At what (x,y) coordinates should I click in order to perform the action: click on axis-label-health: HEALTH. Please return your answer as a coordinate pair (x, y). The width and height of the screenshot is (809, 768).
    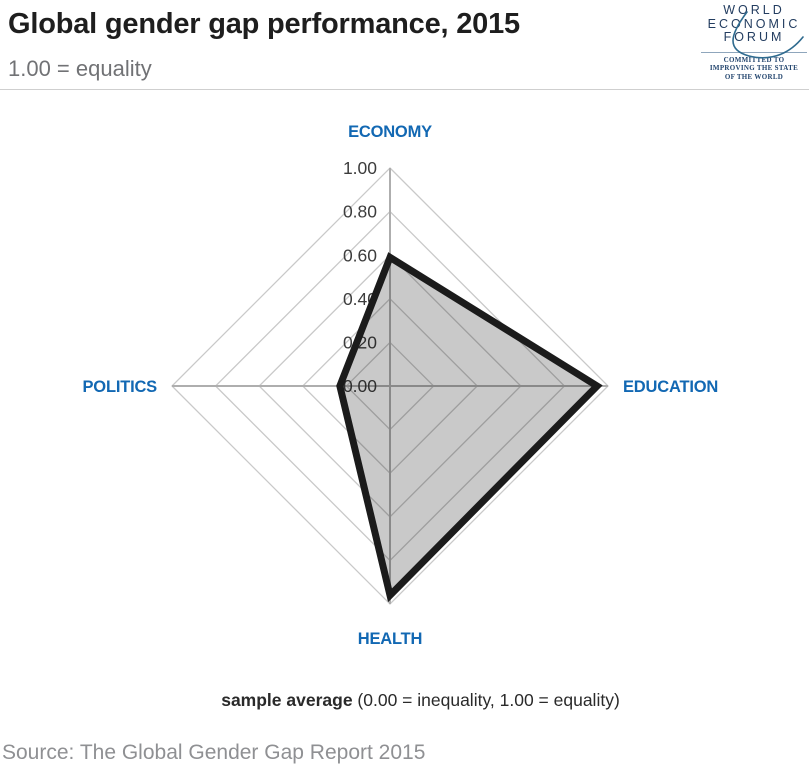
    Looking at the image, I should click on (390, 639).